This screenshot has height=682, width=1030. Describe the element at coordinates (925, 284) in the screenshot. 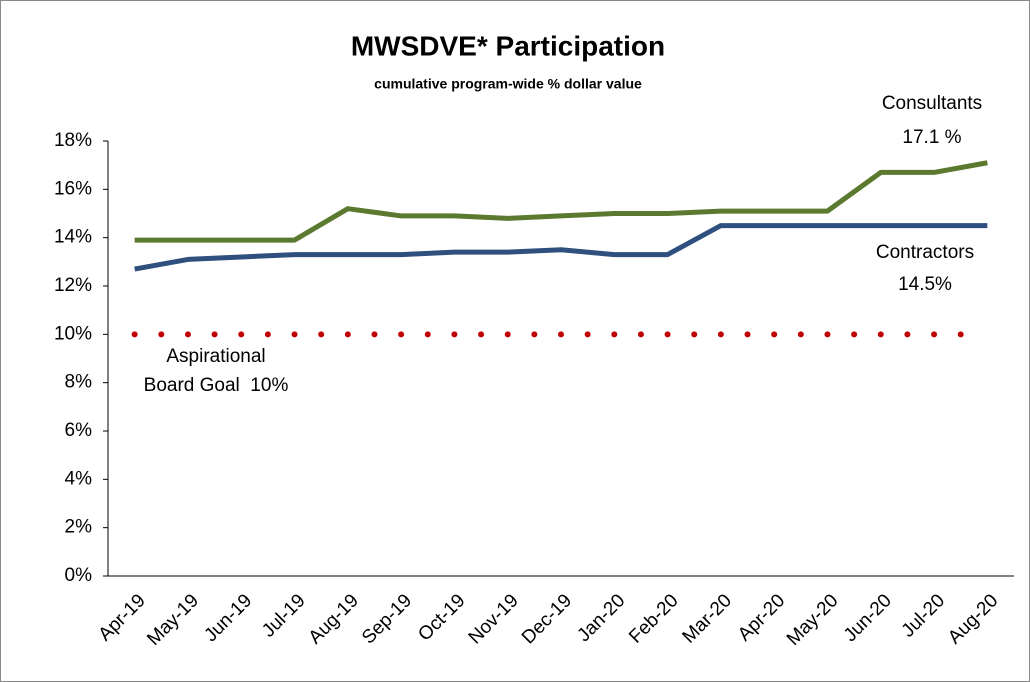

I see `annotation: 14.5%` at that location.